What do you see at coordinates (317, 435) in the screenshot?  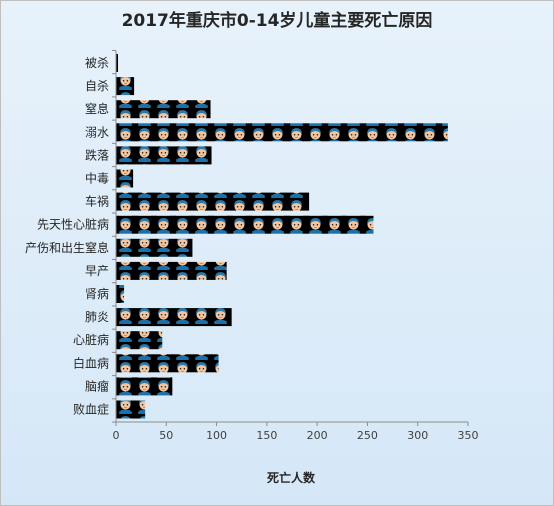 I see `x-tick-label: 200` at bounding box center [317, 435].